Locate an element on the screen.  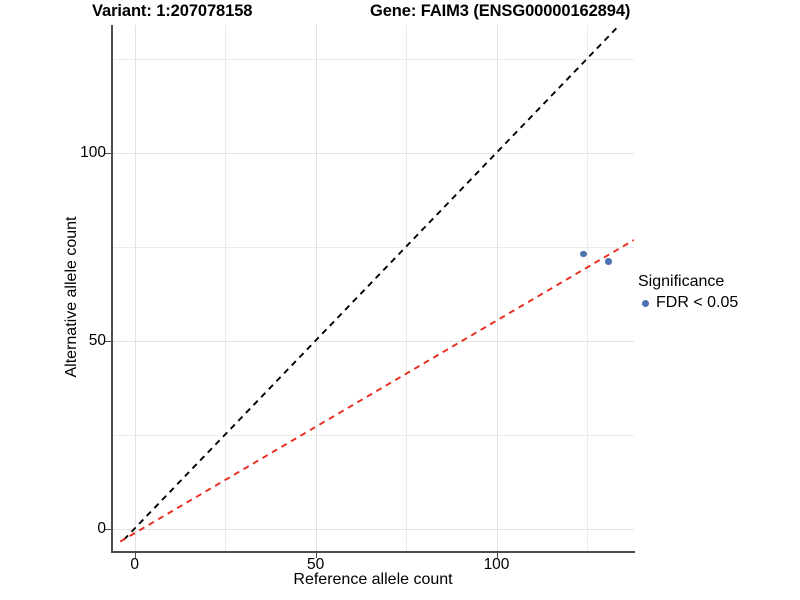
legend: Significance FDR < 0.05 is located at coordinates (718, 293).